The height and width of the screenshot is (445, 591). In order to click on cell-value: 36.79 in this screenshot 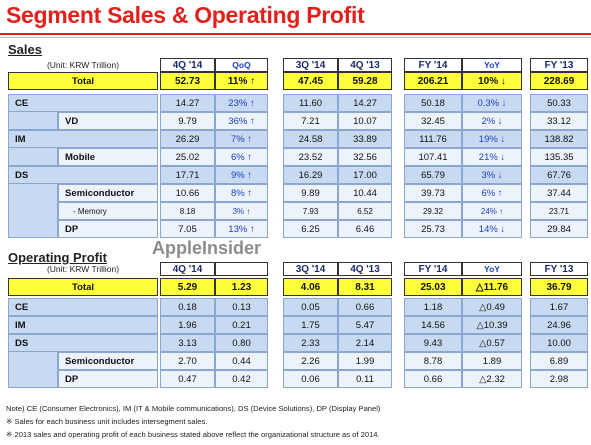, I will do `click(559, 287)`.